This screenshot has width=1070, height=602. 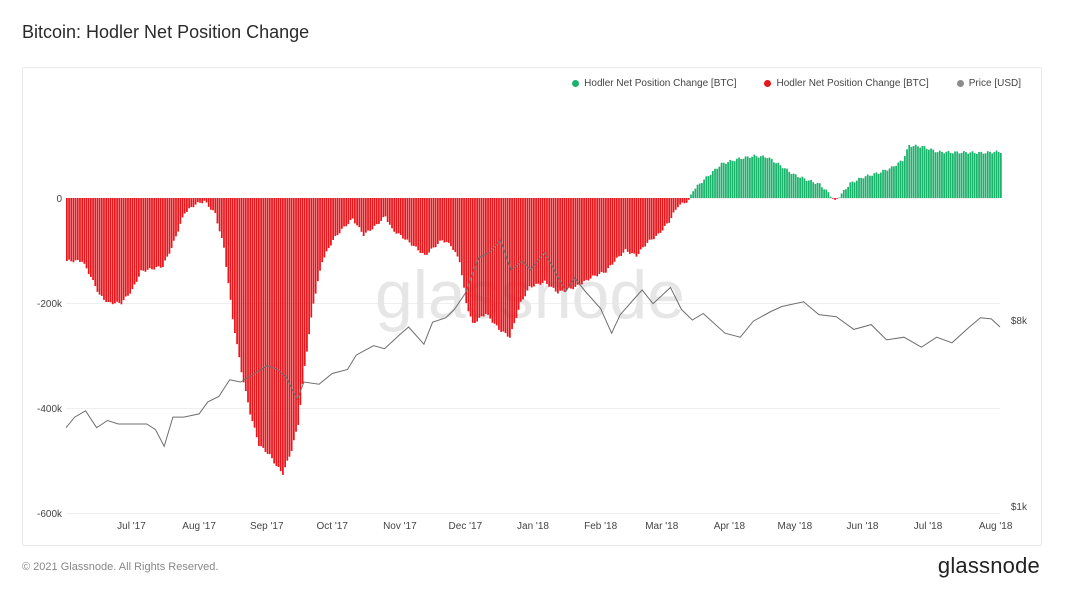 I want to click on x-tick-label: Mar '18, so click(x=661, y=526).